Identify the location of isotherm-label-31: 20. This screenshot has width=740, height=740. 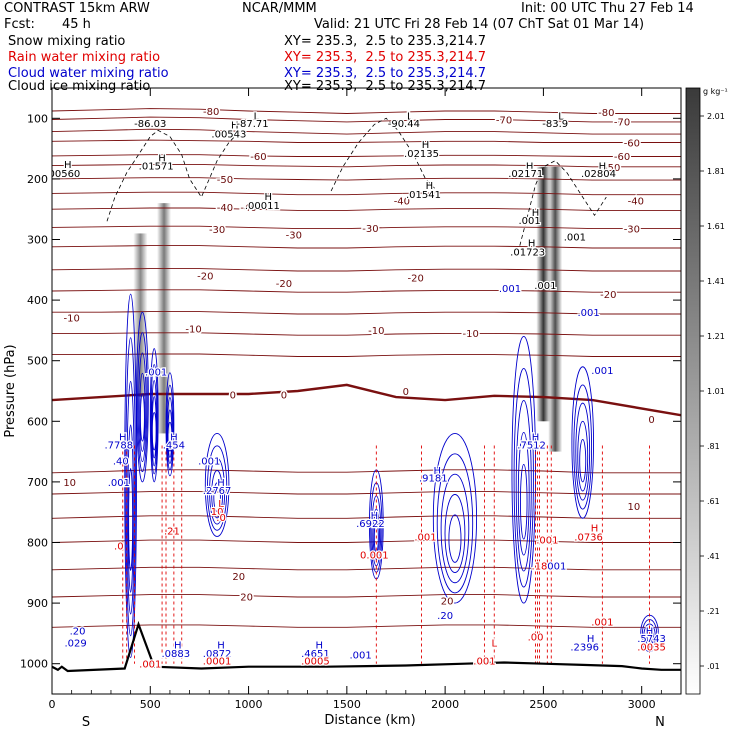
(238, 577).